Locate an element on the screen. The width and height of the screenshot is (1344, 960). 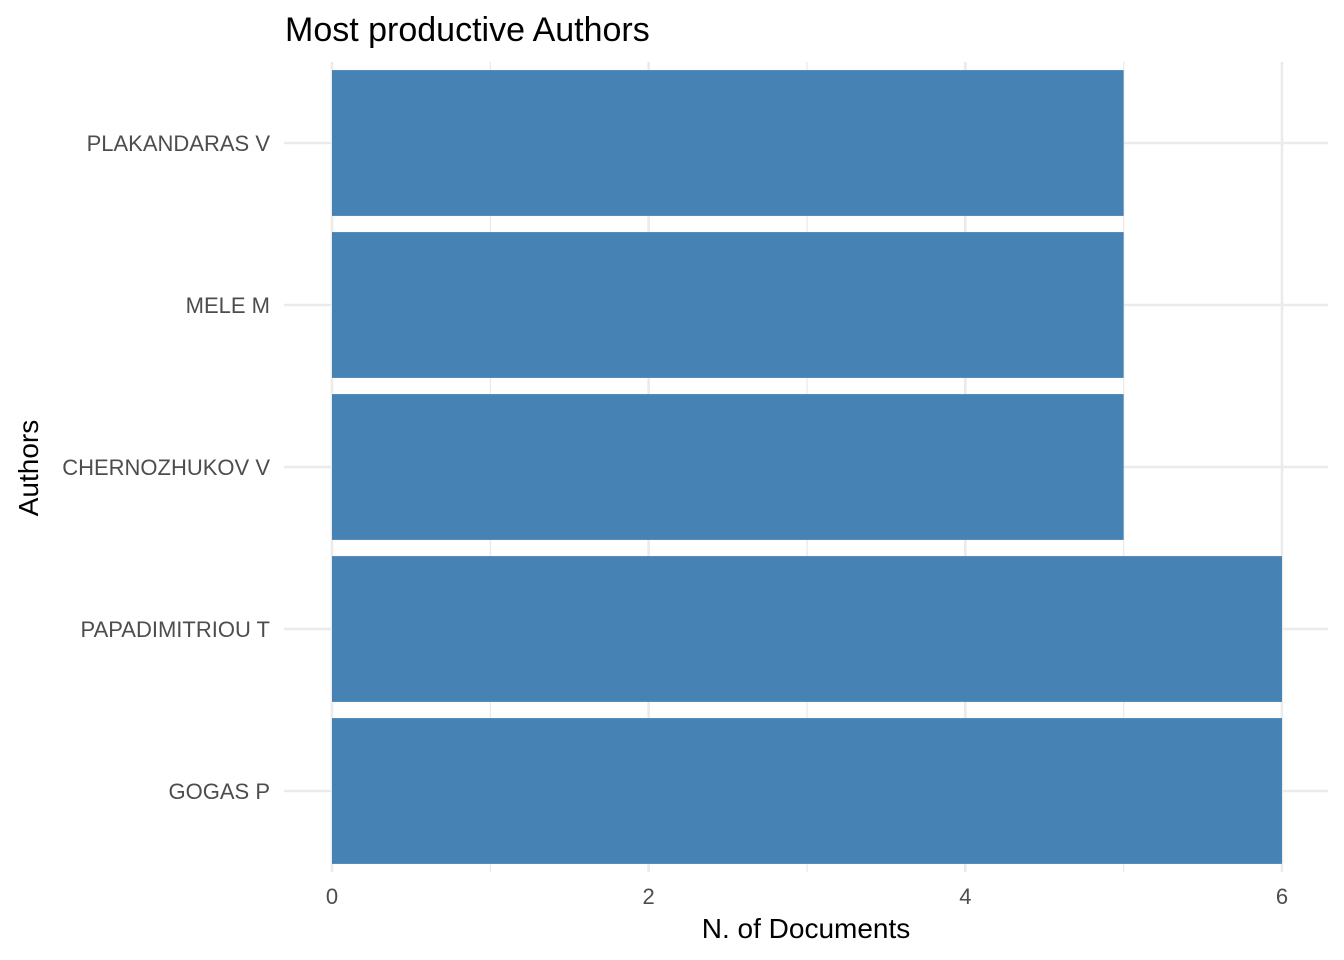
y-axis-title: Authors is located at coordinates (28, 468).